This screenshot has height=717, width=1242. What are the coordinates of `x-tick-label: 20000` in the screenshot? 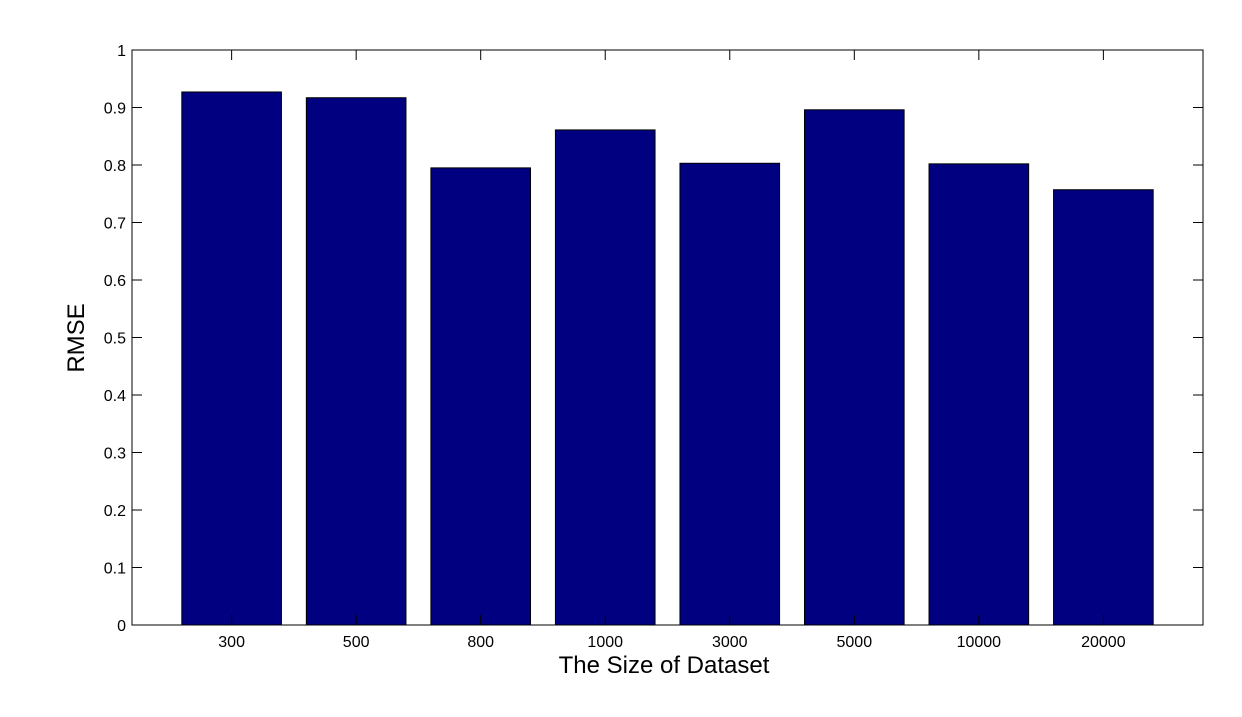 It's located at (1103, 642).